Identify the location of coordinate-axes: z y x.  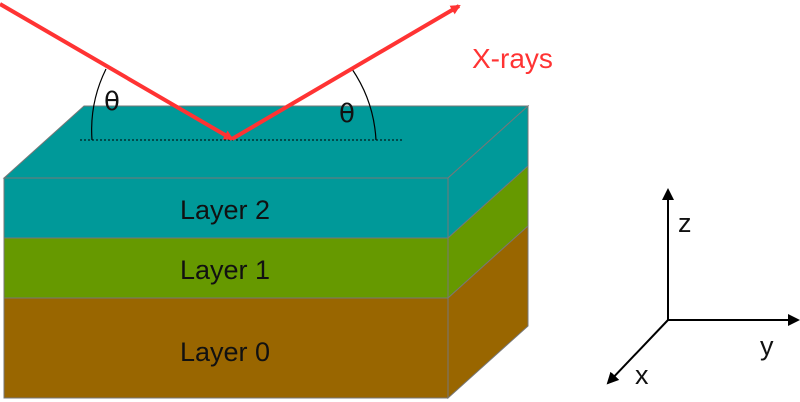
(703, 289).